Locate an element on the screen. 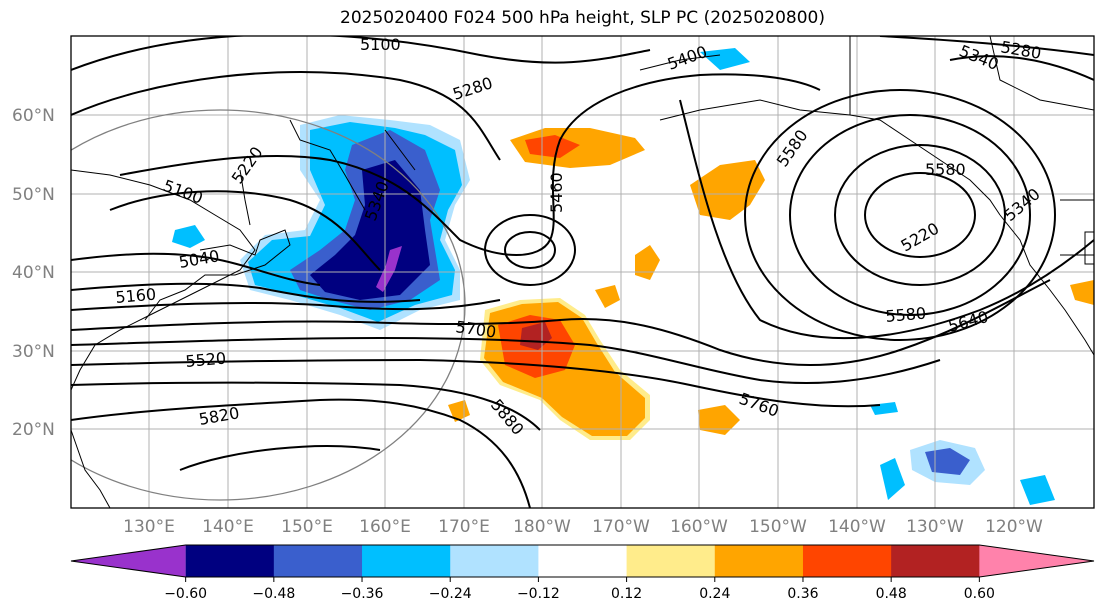 The image size is (1105, 601). positive-anomaly-small1 is located at coordinates (647, 262).